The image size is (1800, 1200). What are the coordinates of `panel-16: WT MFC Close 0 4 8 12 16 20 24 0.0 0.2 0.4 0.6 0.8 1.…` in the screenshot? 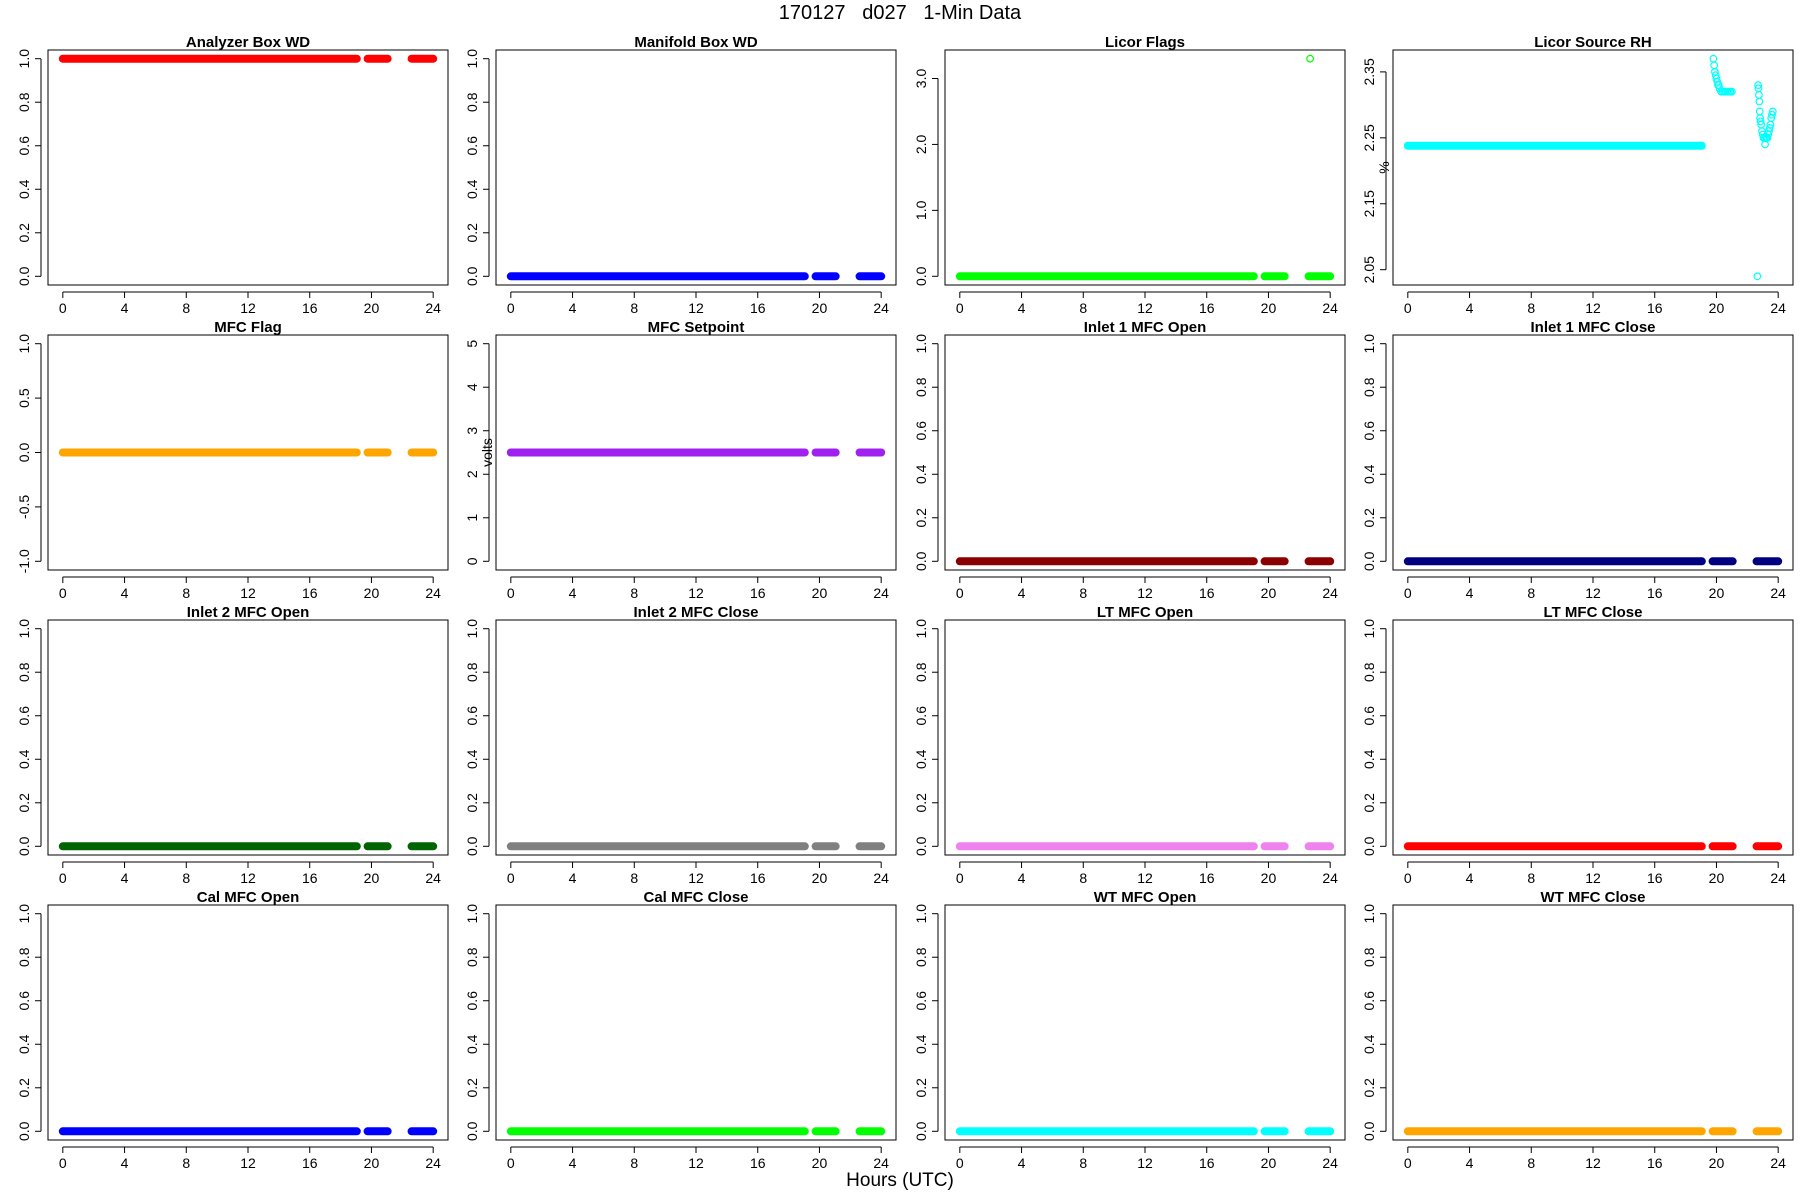 It's located at (1577, 1030).